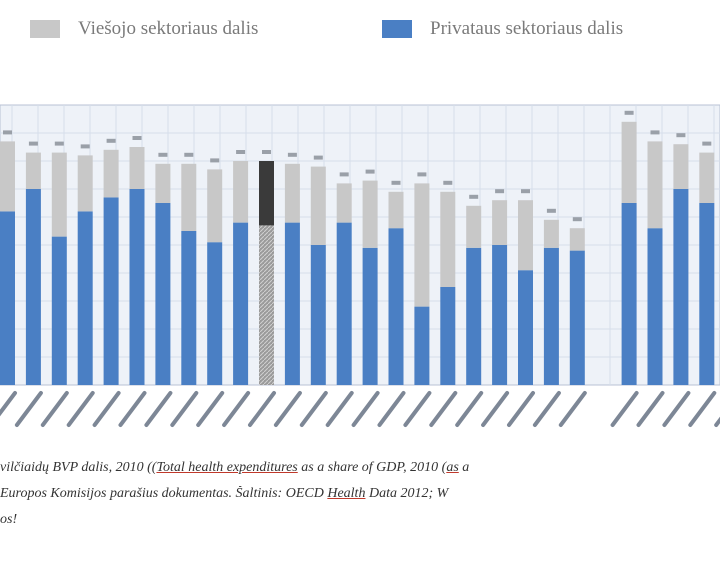  I want to click on legend-label-public: Viešojo sektoriaus dalis, so click(168, 28).